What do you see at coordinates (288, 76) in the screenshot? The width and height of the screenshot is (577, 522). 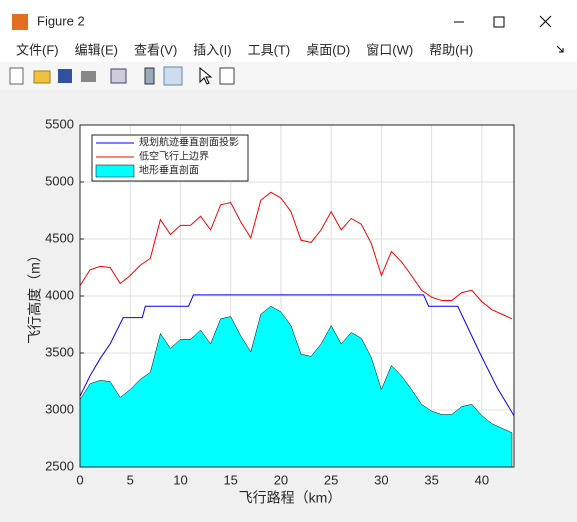 I see `toolbar` at bounding box center [288, 76].